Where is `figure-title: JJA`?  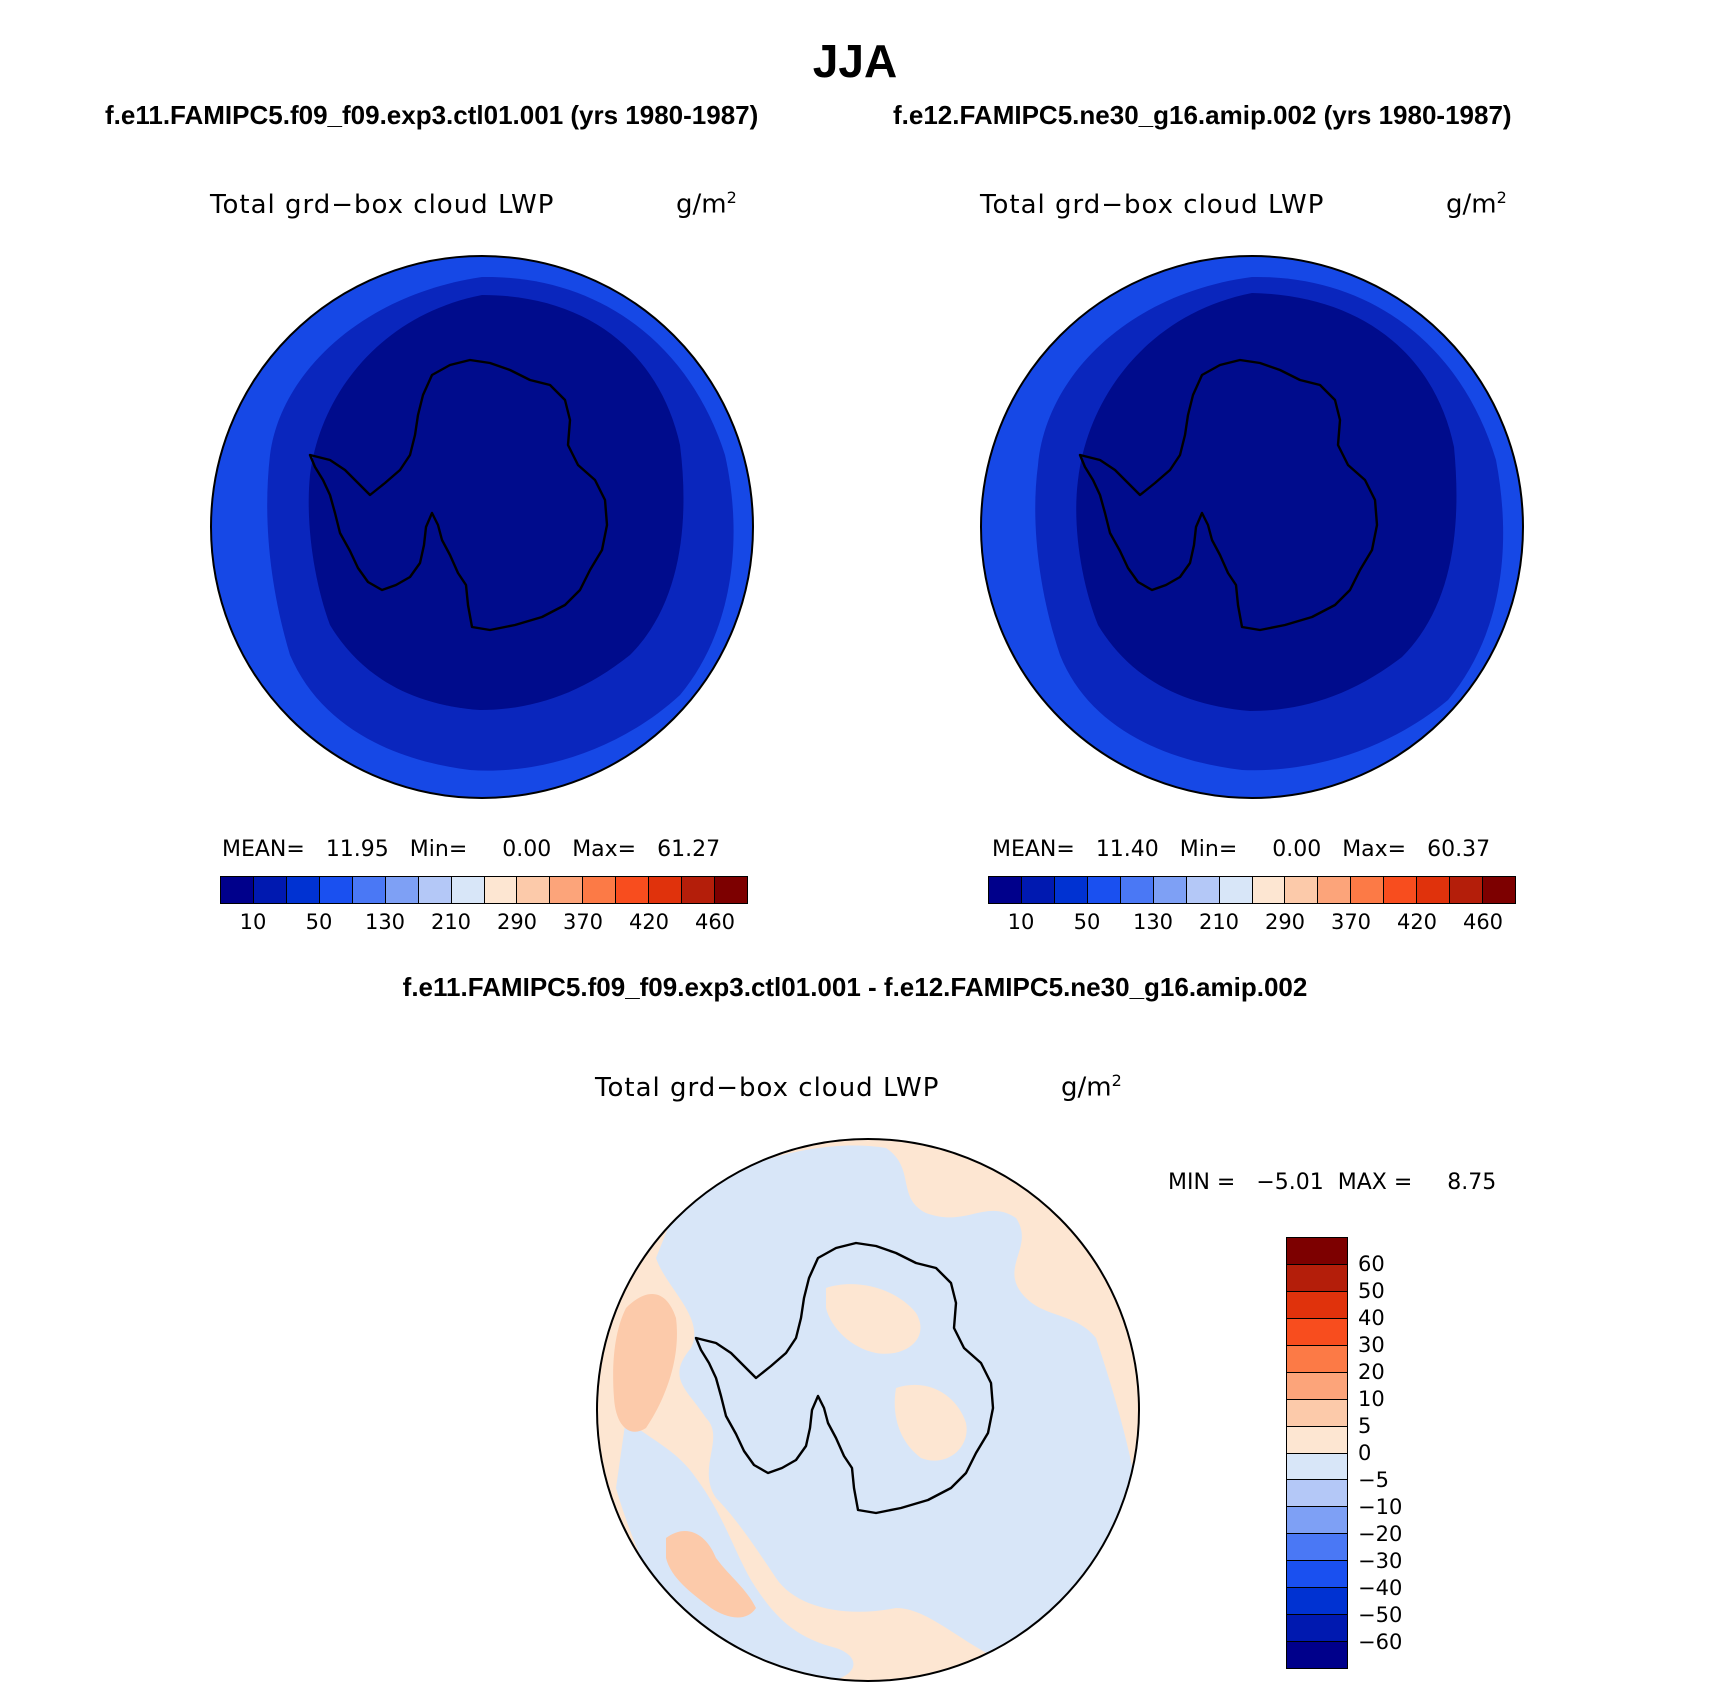 figure-title: JJA is located at coordinates (855, 61).